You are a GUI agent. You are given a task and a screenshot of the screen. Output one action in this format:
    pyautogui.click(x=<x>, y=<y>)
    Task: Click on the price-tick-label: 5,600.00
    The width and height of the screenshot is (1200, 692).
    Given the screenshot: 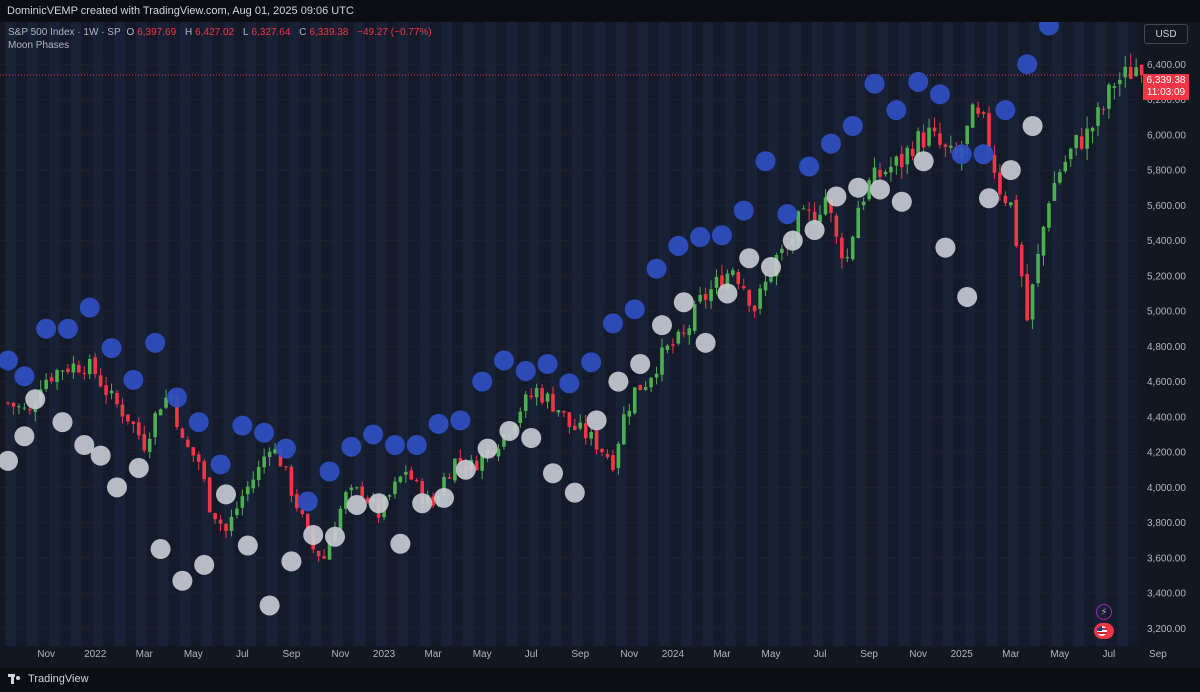 What is the action you would take?
    pyautogui.click(x=1166, y=206)
    